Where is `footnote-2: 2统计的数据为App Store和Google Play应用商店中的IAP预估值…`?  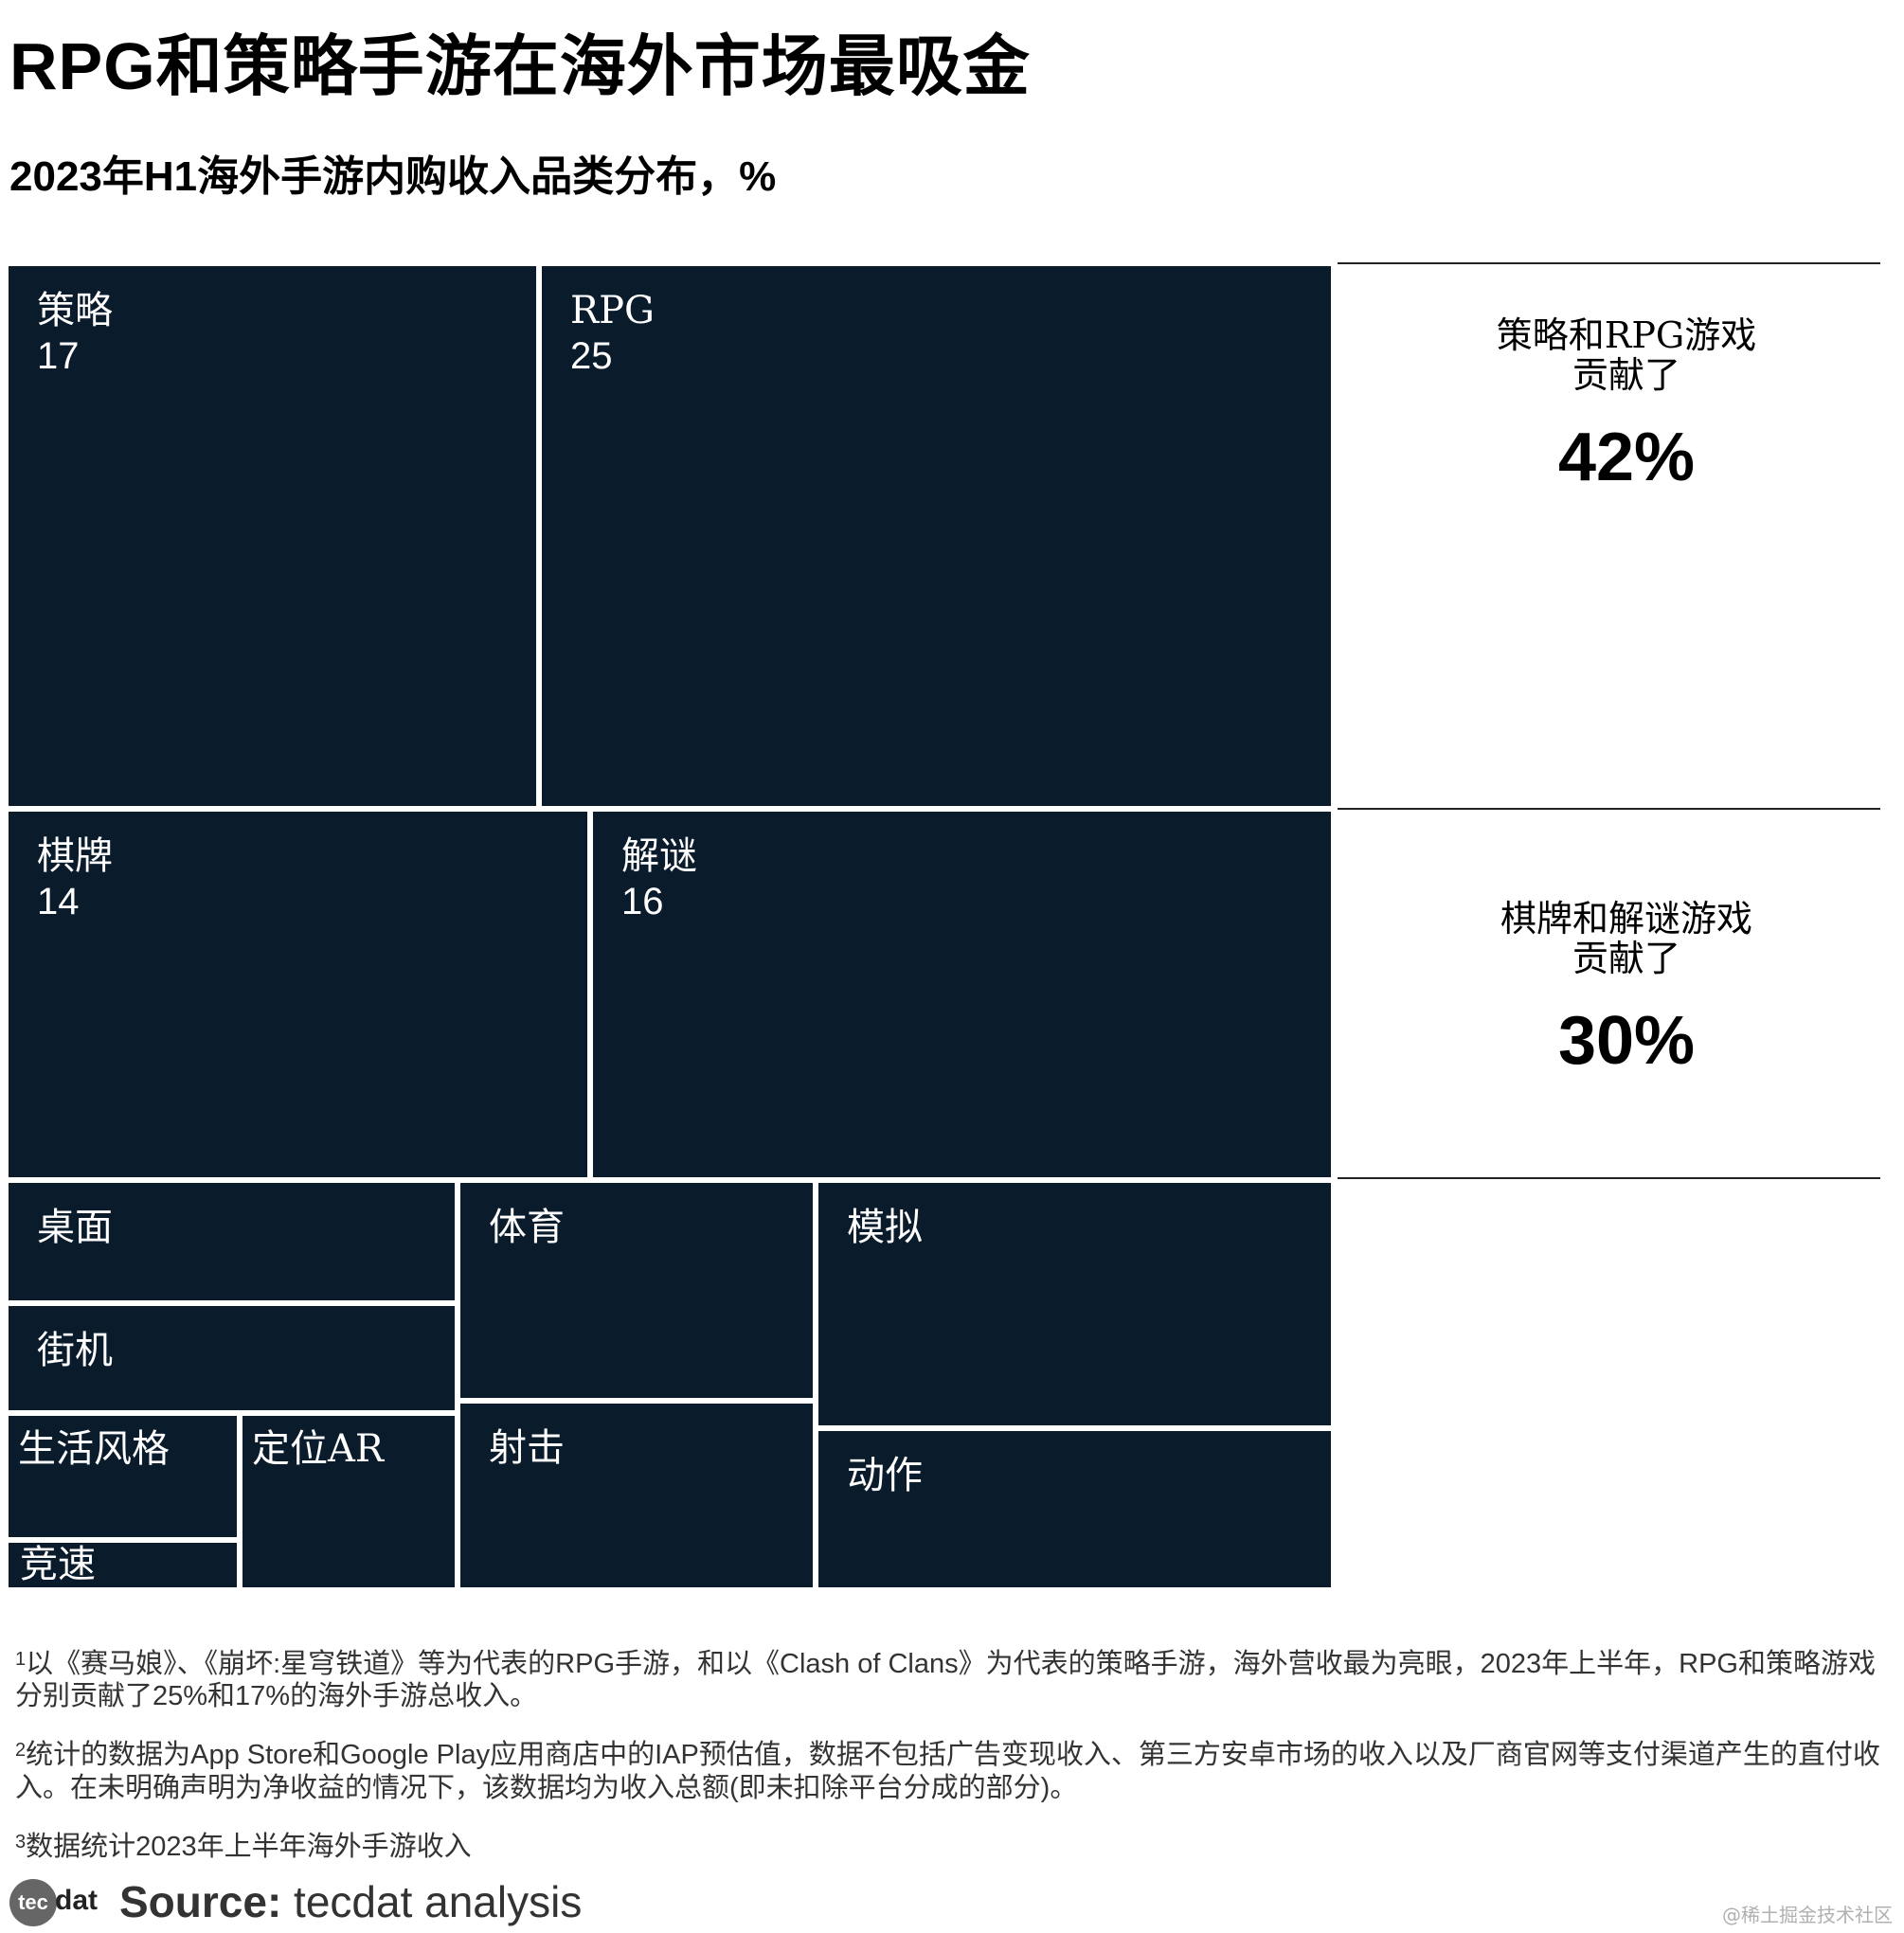 footnote-2: 2统计的数据为App Store和Google Play应用商店中的IAP预估值… is located at coordinates (953, 1771).